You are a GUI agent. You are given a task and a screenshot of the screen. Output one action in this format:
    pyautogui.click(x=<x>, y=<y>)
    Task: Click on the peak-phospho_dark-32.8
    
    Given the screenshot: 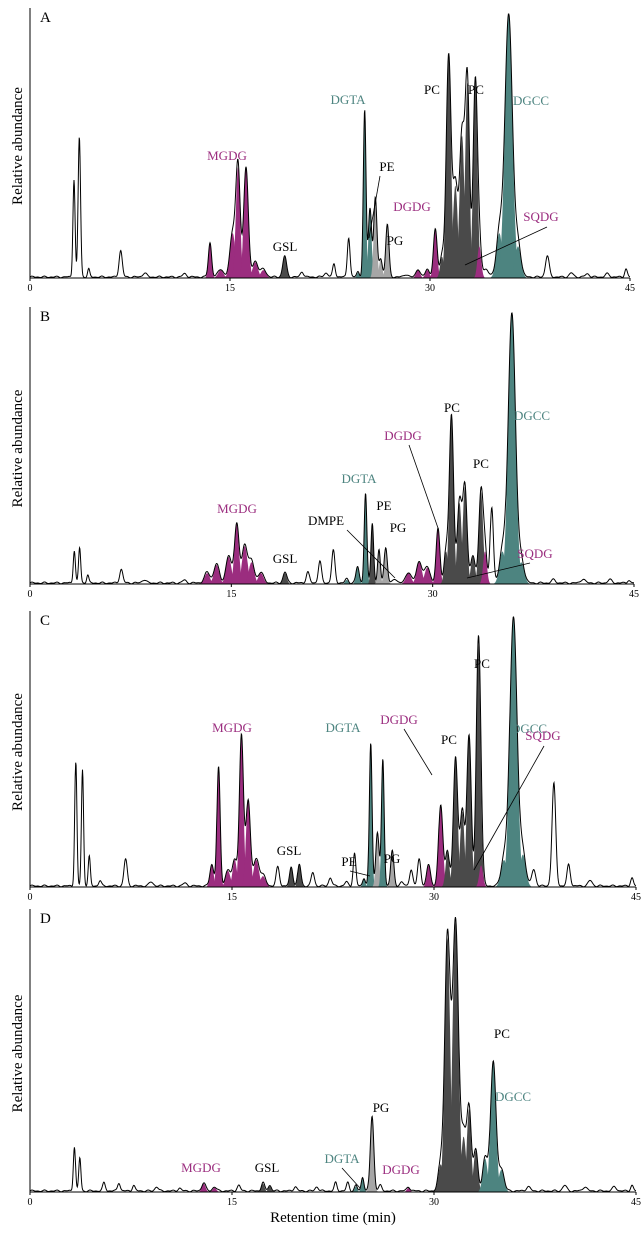 What is the action you would take?
    pyautogui.click(x=467, y=180)
    